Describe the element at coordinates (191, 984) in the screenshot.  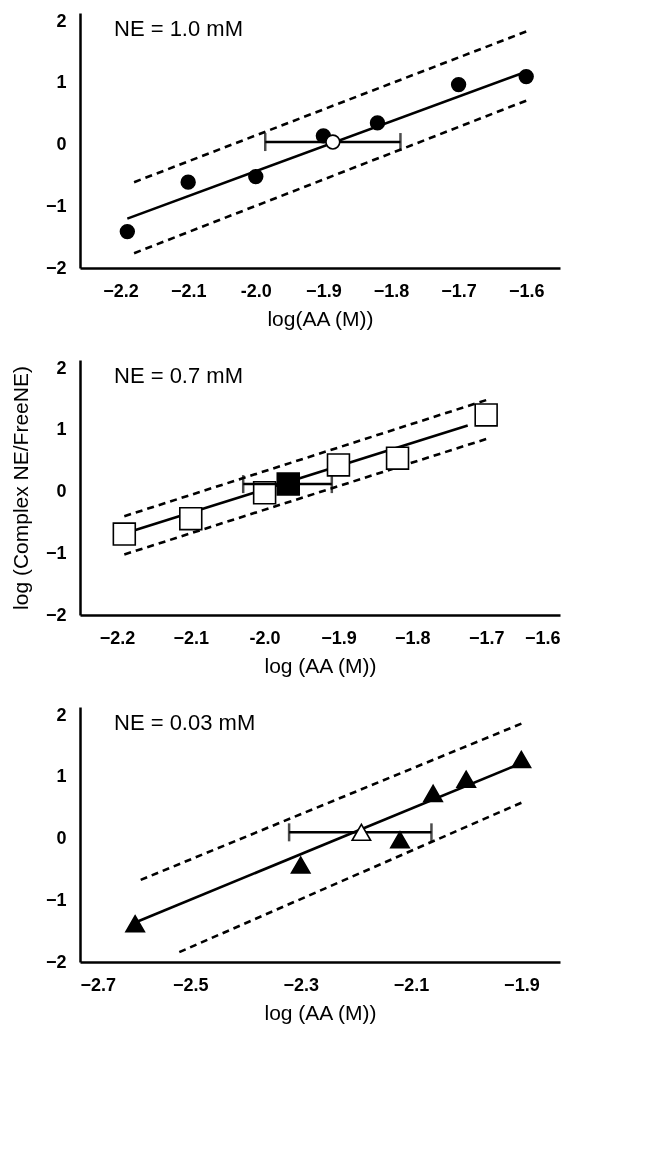
I see `x-tick-label: −2.5` at that location.